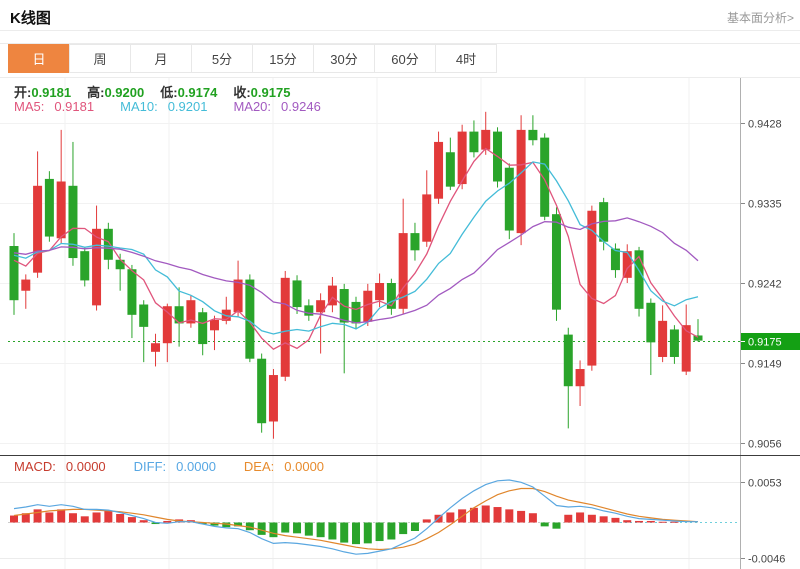 The width and height of the screenshot is (800, 569). Describe the element at coordinates (765, 445) in the screenshot. I see `price-axis-label: 0.9056` at that location.